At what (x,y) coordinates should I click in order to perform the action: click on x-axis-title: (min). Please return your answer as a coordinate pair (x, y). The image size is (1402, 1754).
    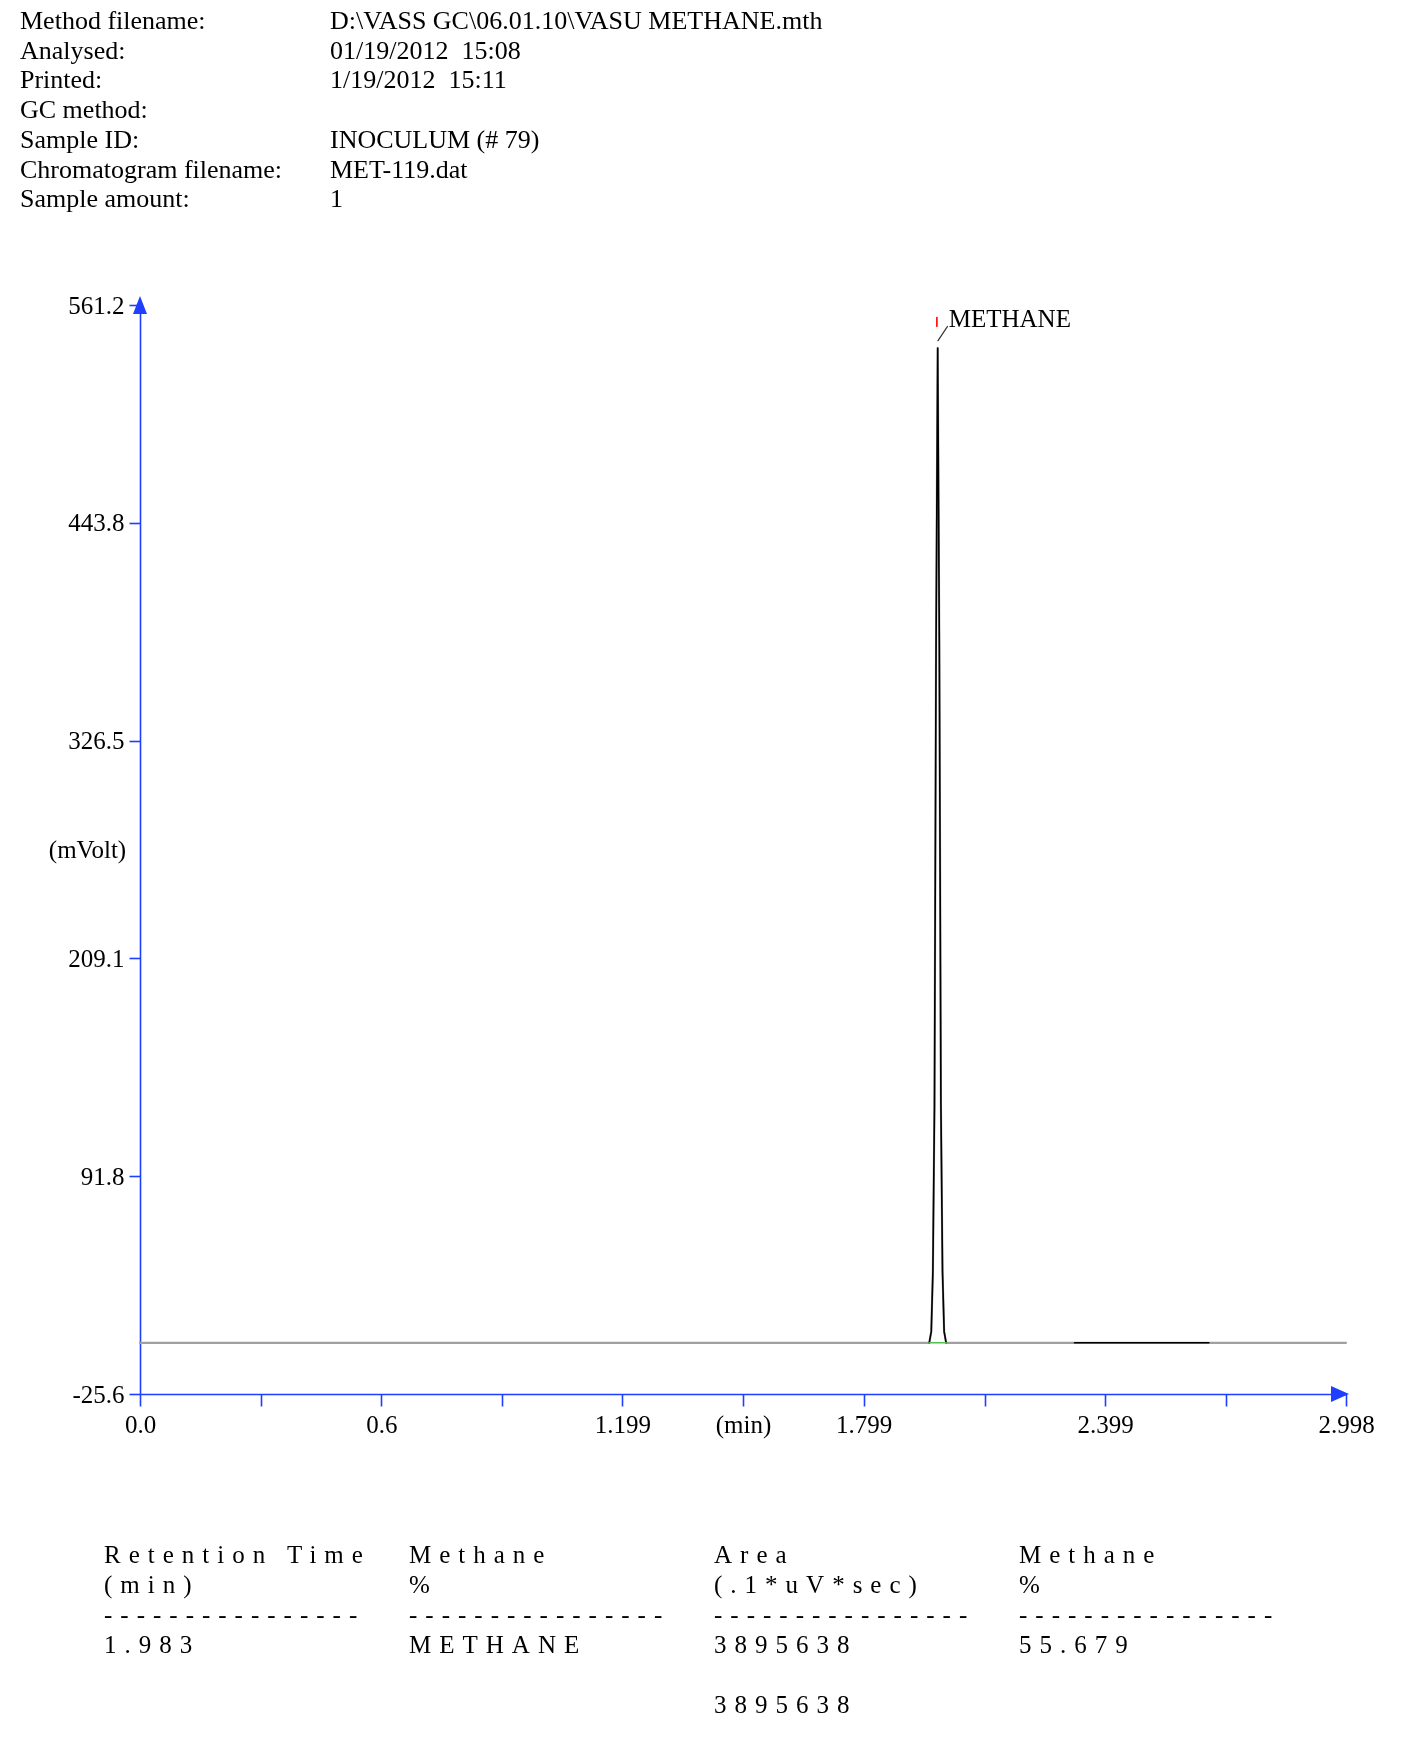
    Looking at the image, I should click on (743, 1424).